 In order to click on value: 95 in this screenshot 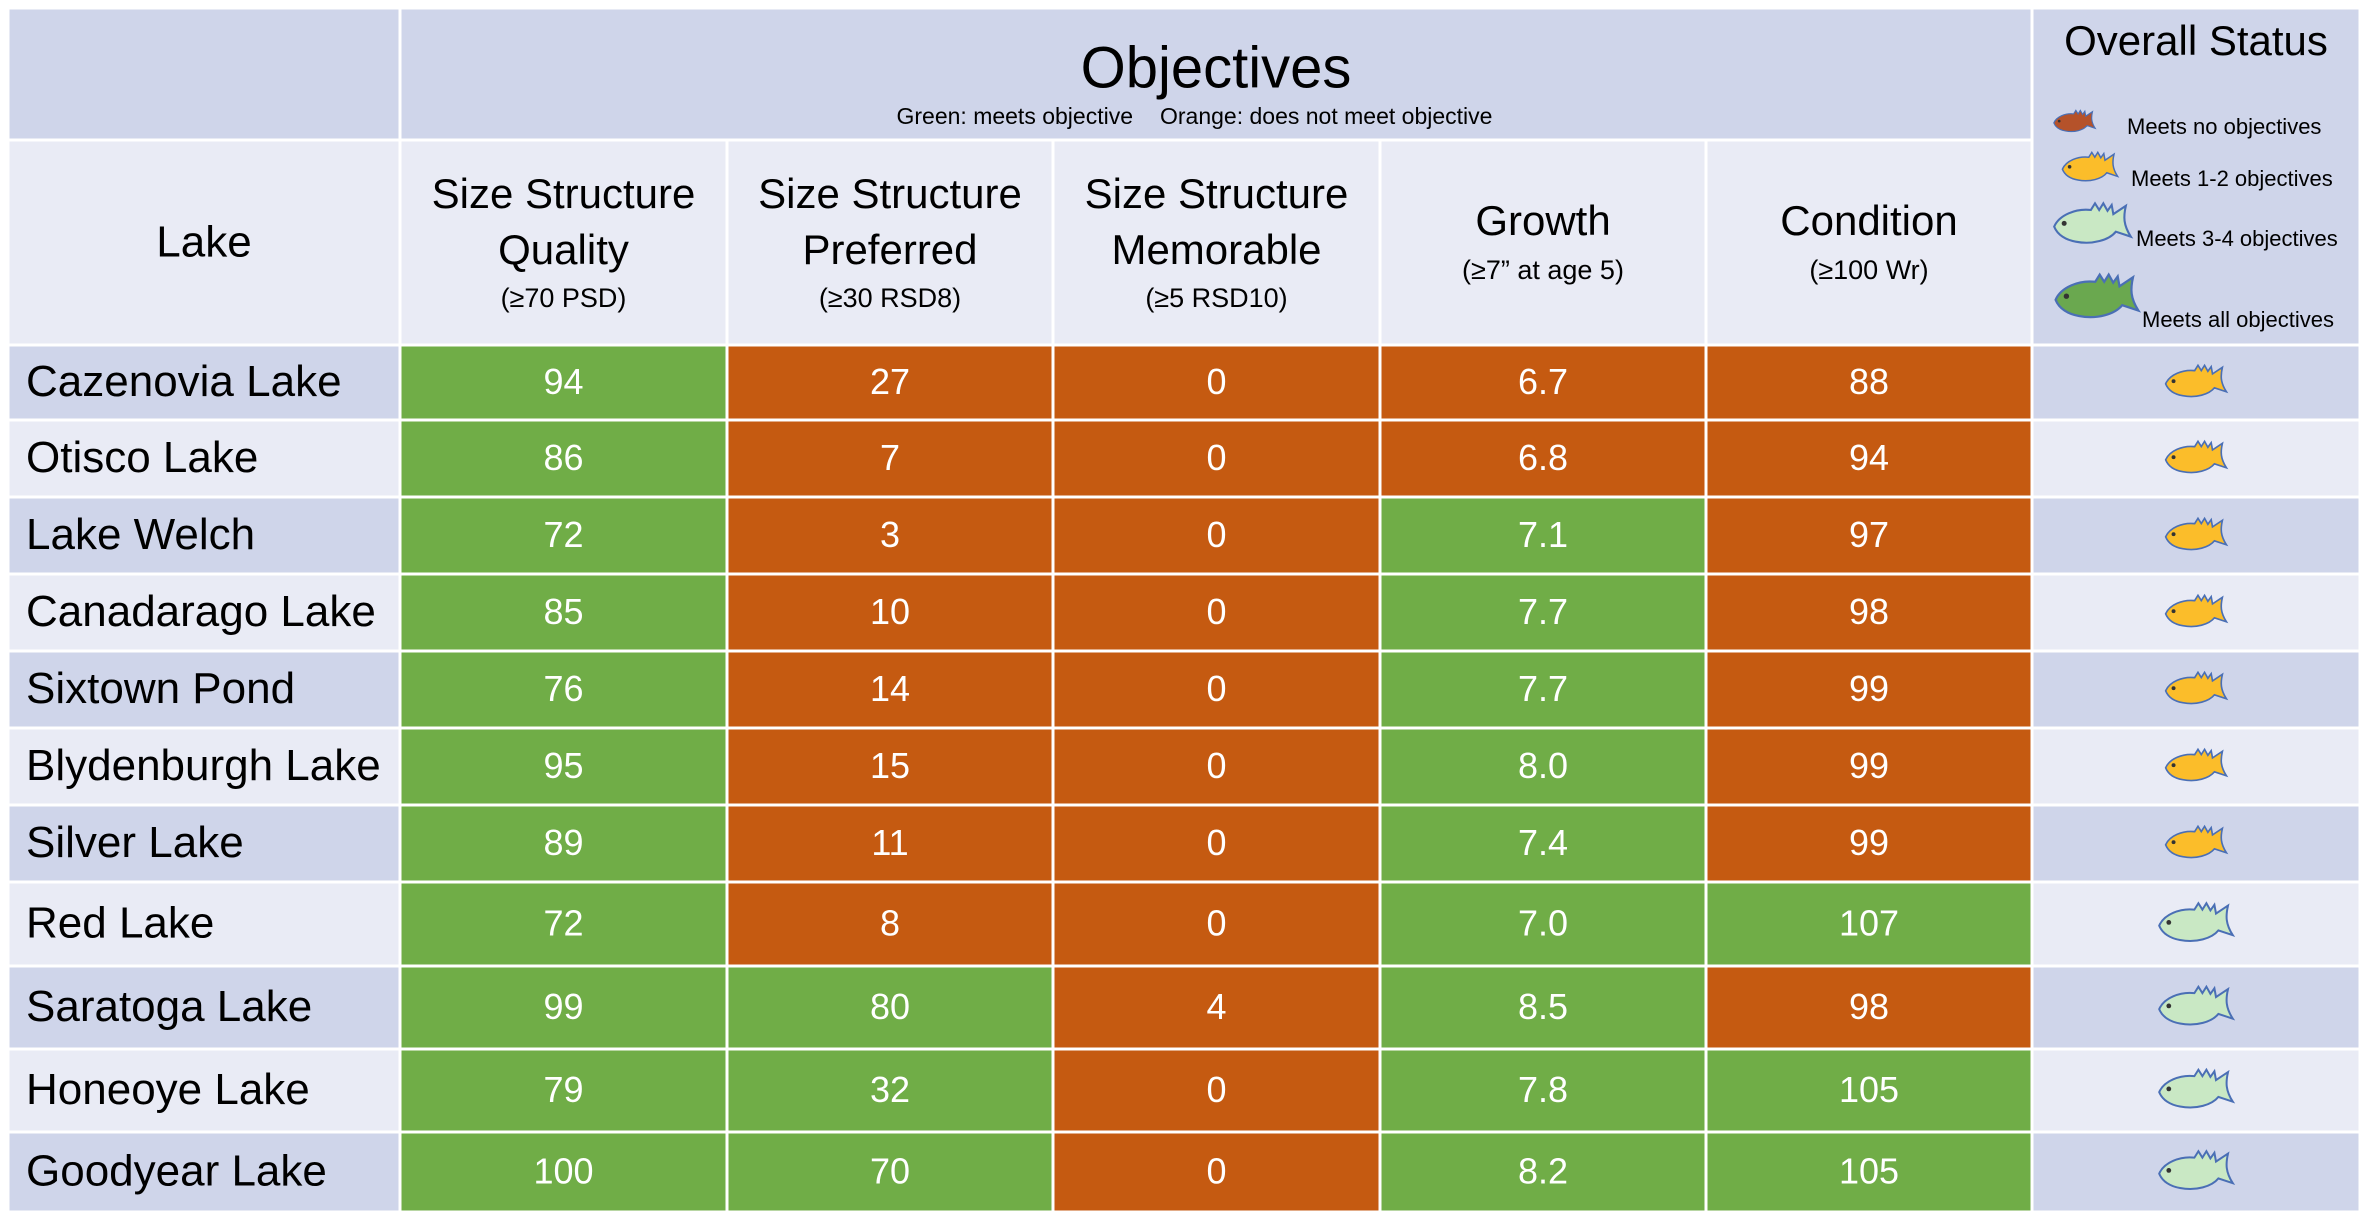, I will do `click(563, 765)`.